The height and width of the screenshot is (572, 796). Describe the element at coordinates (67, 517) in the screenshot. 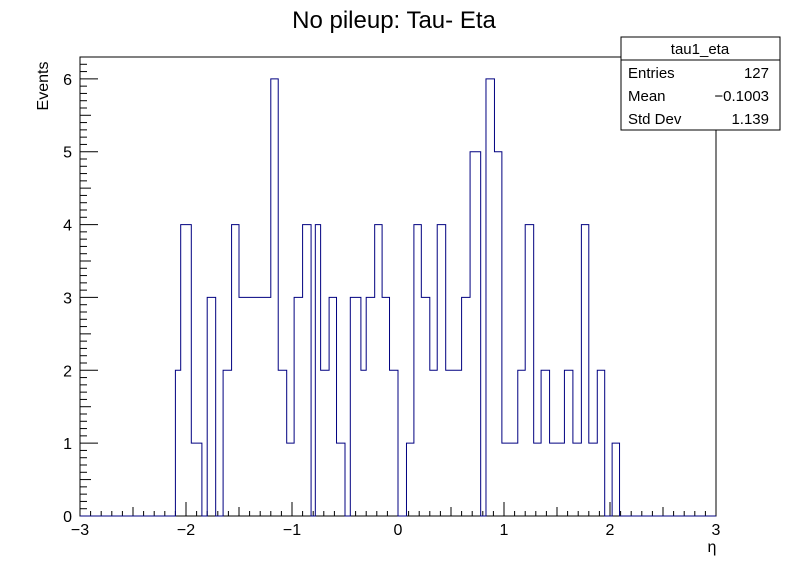

I see `y-tick-label: 0` at that location.